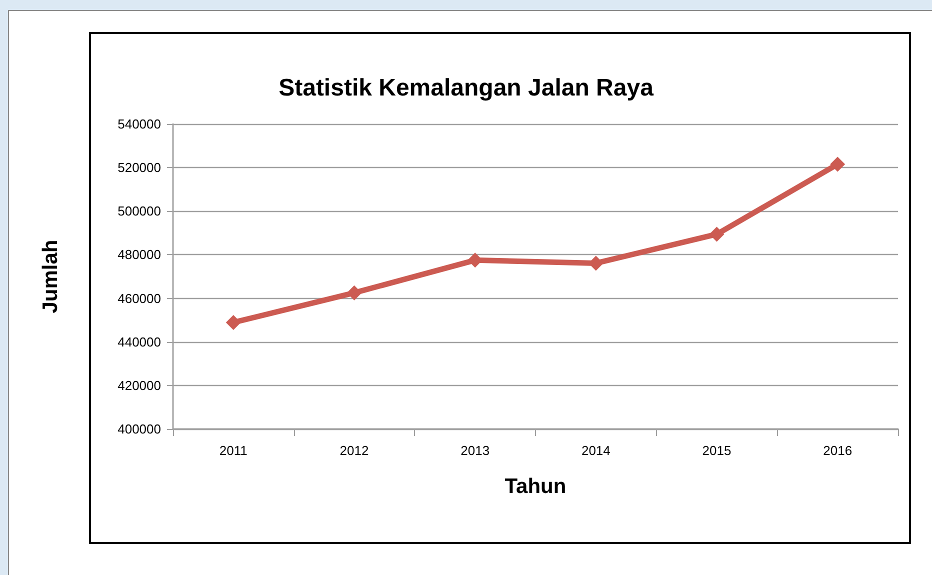 The width and height of the screenshot is (932, 575). Describe the element at coordinates (466, 88) in the screenshot. I see `chart-title: Statistik Kemalangan Jalan Raya` at that location.